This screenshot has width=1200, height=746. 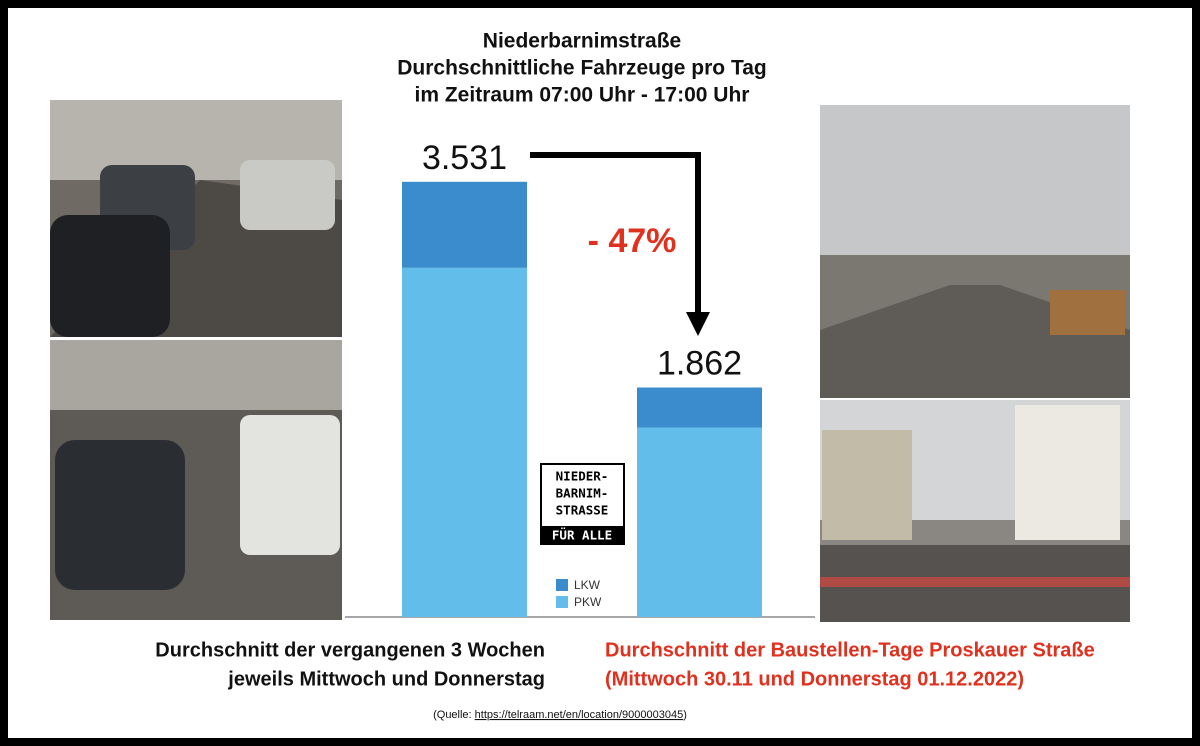 What do you see at coordinates (975, 582) in the screenshot?
I see `photo-bike-lane` at bounding box center [975, 582].